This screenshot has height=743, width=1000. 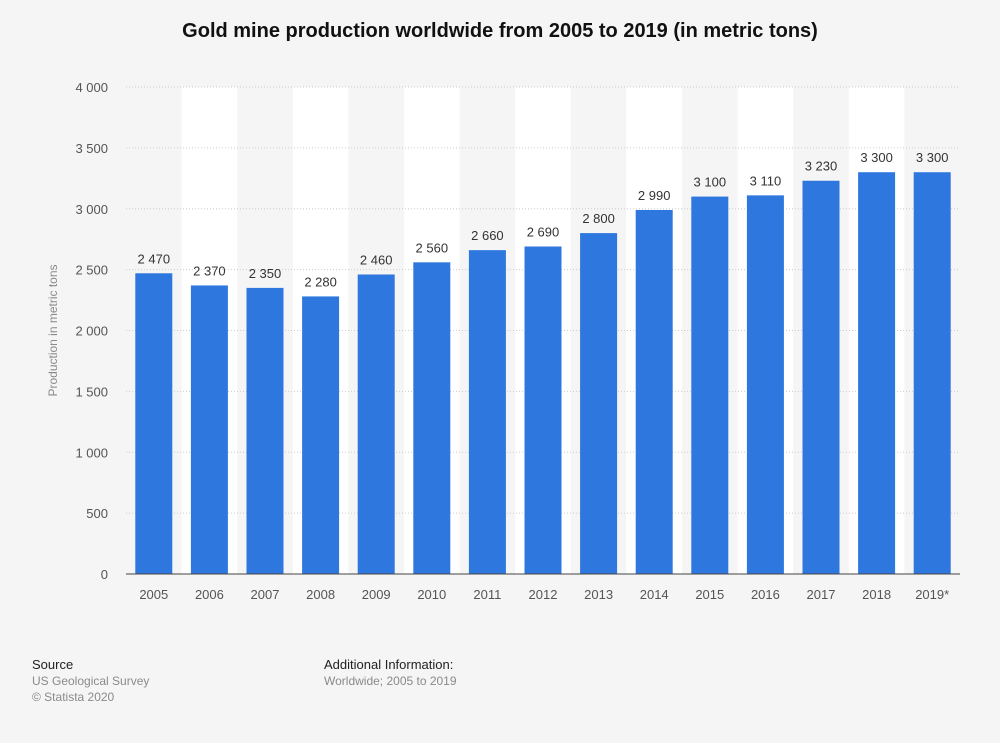 I want to click on y-tick-label: 1 500, so click(x=91, y=391).